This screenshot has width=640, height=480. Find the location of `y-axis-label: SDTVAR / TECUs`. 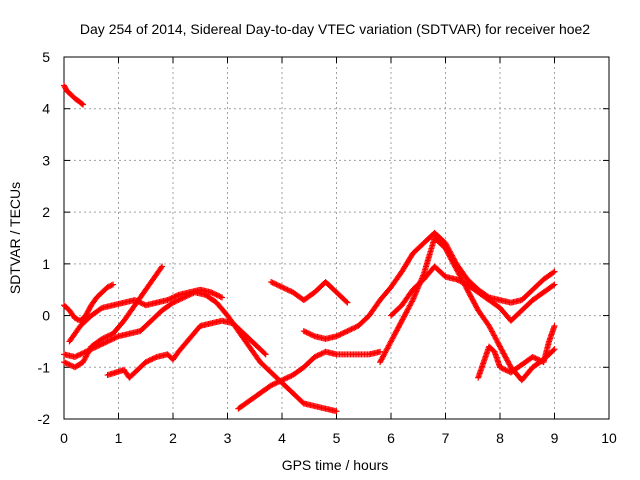

y-axis-label: SDTVAR / TECUs is located at coordinates (15, 238).